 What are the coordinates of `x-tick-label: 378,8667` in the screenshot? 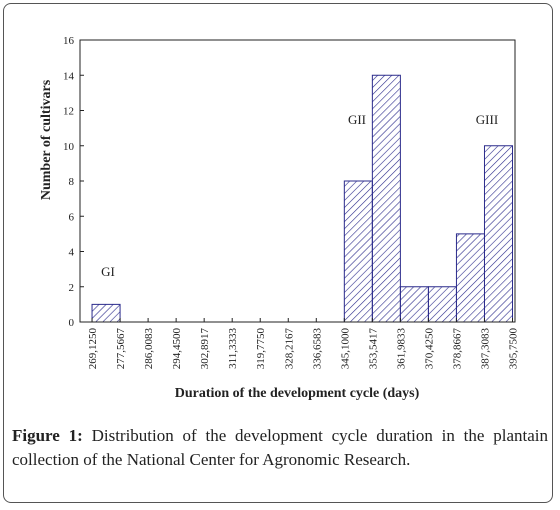 It's located at (457, 349).